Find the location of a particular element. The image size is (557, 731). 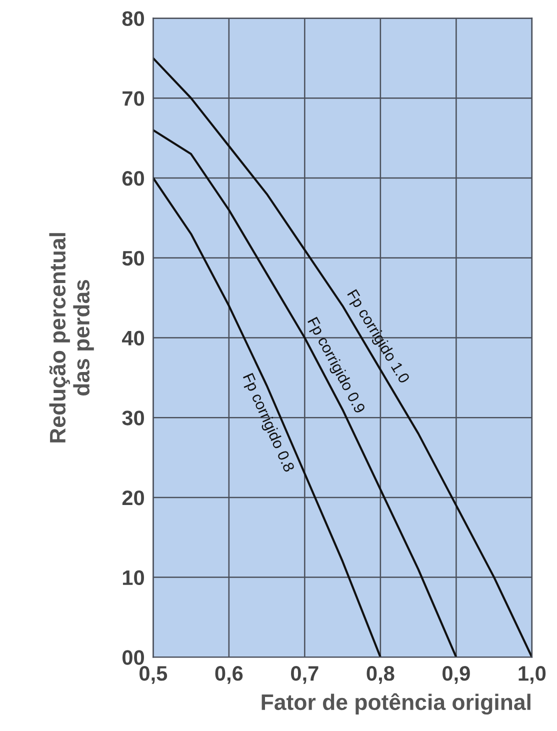

y-tick-label: 40 is located at coordinates (133, 338).